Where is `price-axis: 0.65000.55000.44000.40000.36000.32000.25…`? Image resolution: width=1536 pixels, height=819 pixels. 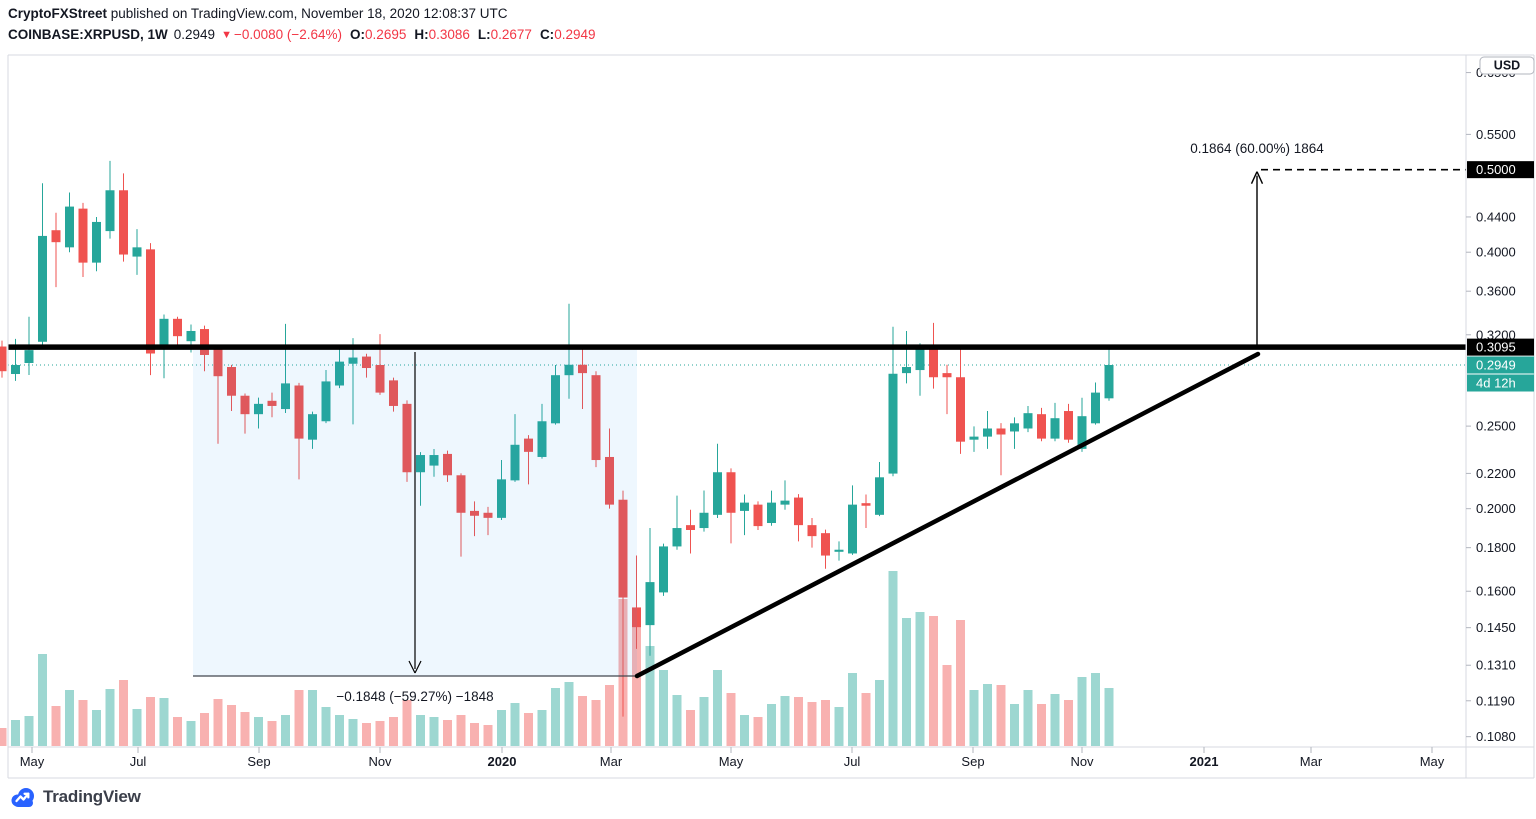 price-axis: 0.65000.55000.44000.40000.36000.32000.25… is located at coordinates (1500, 400).